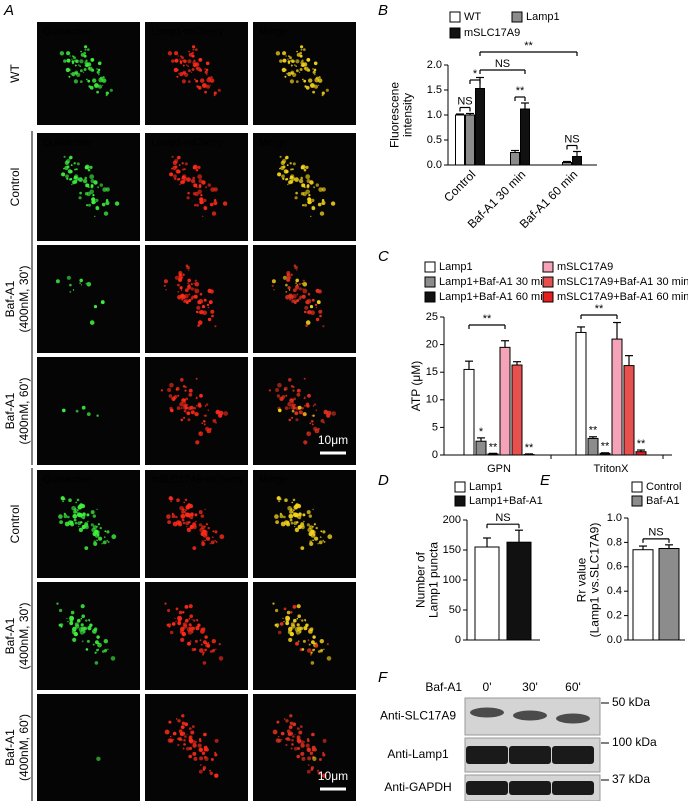  I want to click on y-tick-label: 100, so click(452, 580).